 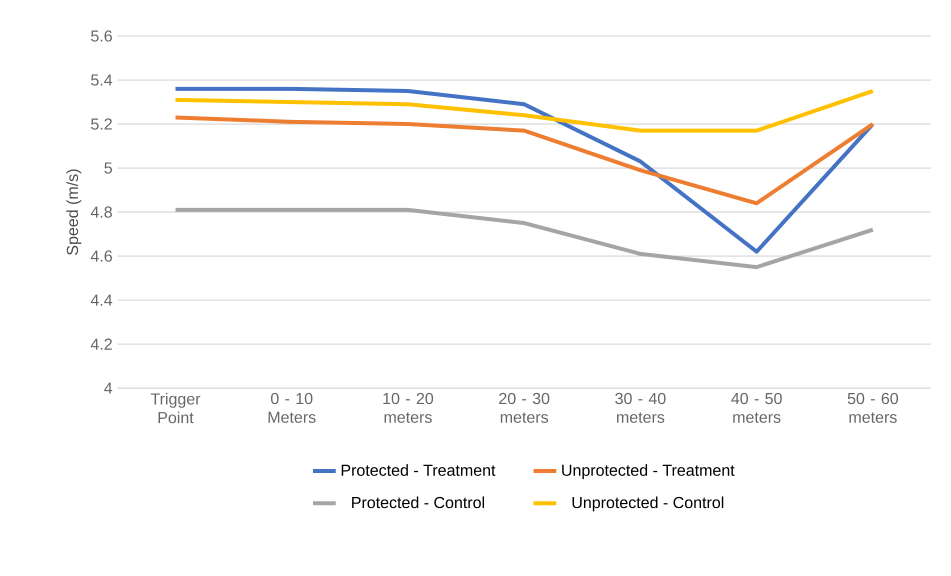 I want to click on legend-label: Unprotected - Treatment, so click(x=648, y=471).